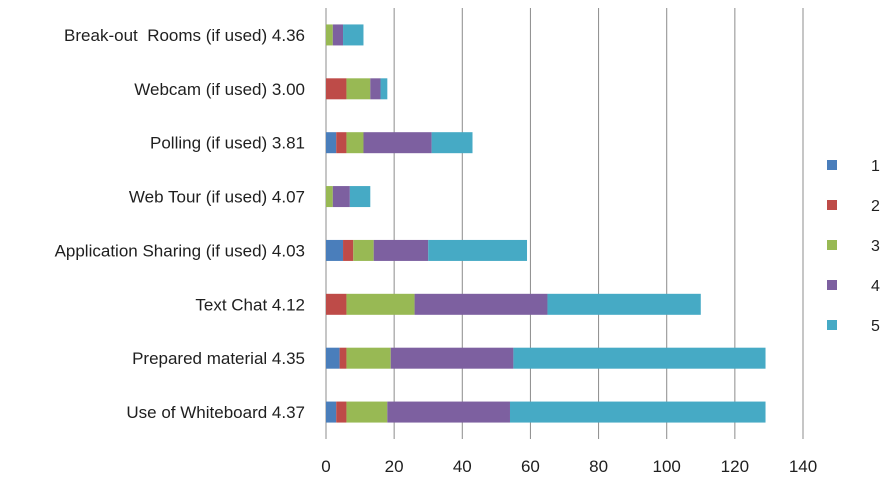  I want to click on category-label: Prepared material 4.35, so click(218, 358).